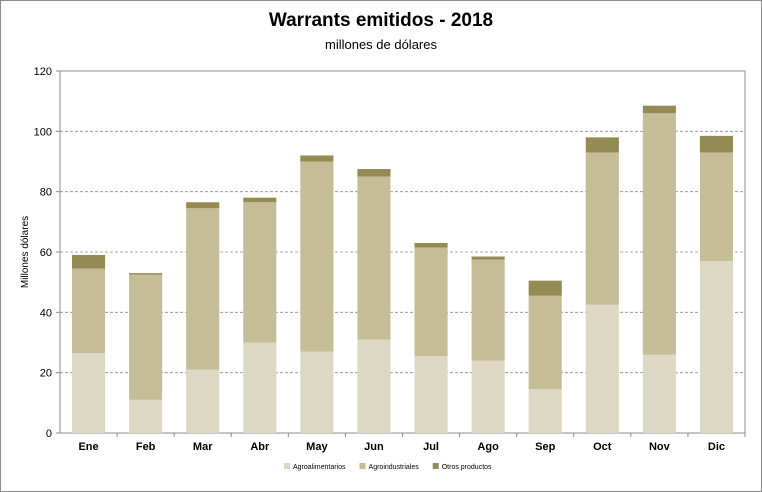 The image size is (762, 492). Describe the element at coordinates (660, 447) in the screenshot. I see `x-tick-label: Nov` at that location.